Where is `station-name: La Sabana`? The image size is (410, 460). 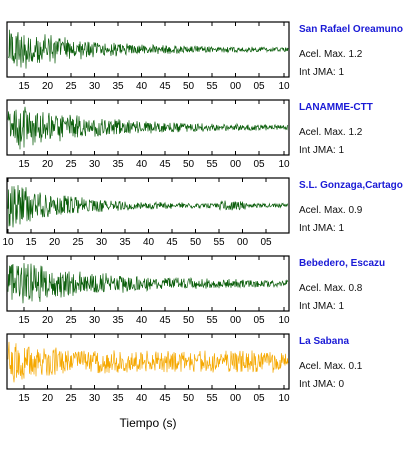
station-name: La Sabana is located at coordinates (324, 341).